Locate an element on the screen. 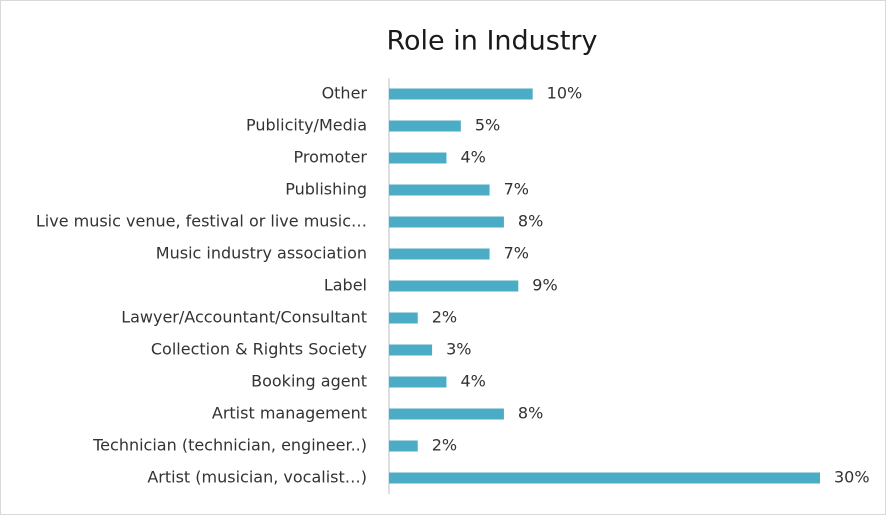 Image resolution: width=886 pixels, height=515 pixels. chart-title: Role in Industry is located at coordinates (491, 41).